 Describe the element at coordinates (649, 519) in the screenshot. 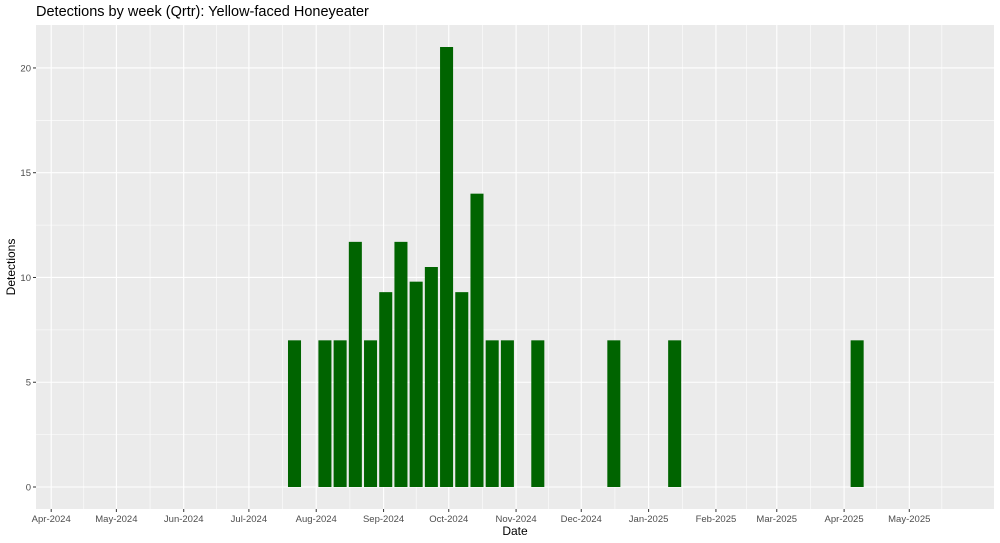

I see `x-tick-label: Jan-2025` at that location.